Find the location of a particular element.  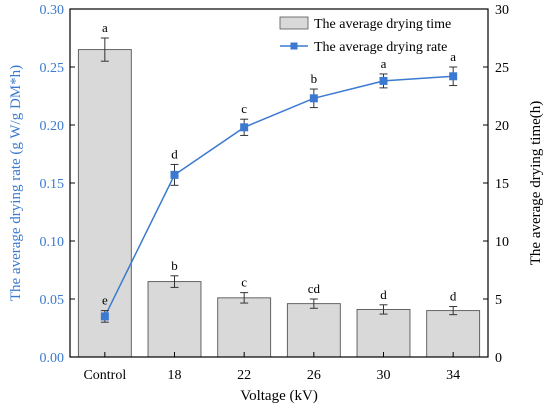

bar-letter-0: a is located at coordinates (105, 27).